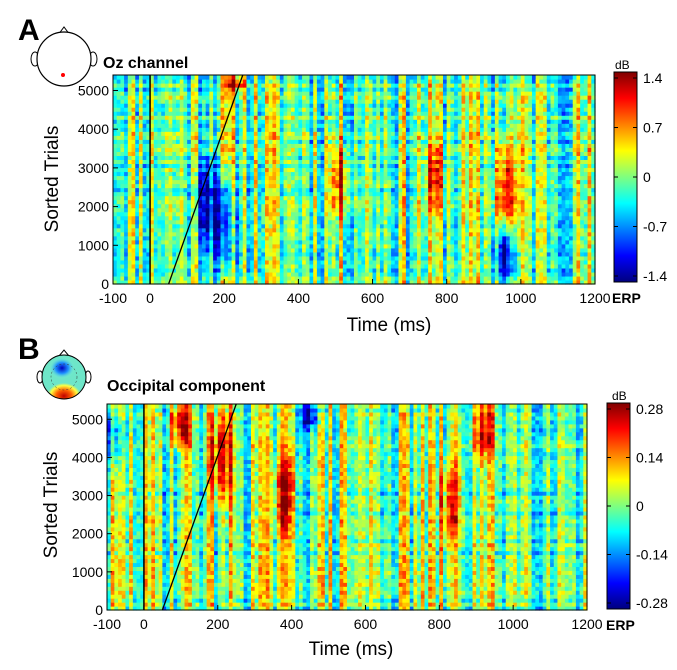  What do you see at coordinates (29, 30) in the screenshot?
I see `panel-a-letter: A` at bounding box center [29, 30].